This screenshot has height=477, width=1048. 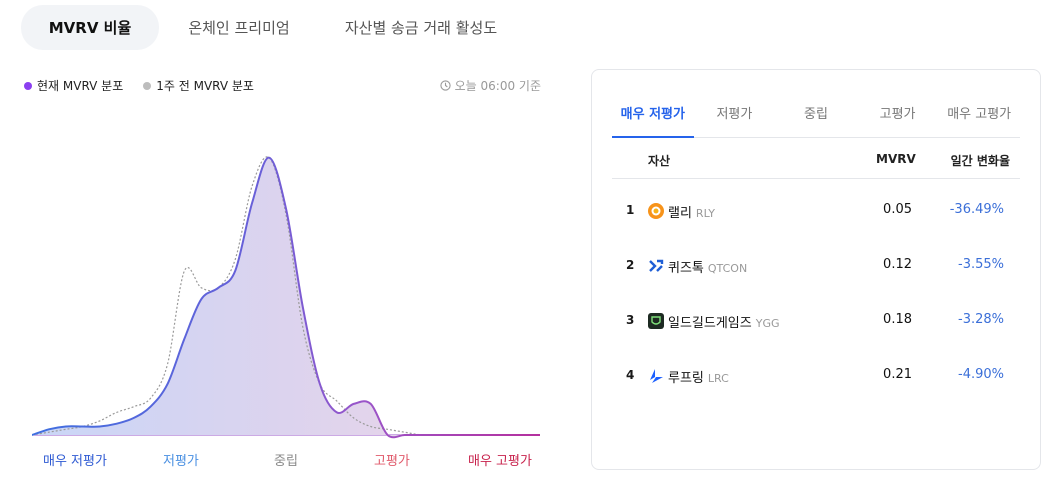 I want to click on row-asset: 퀴즈톡 QTCON, so click(x=707, y=266).